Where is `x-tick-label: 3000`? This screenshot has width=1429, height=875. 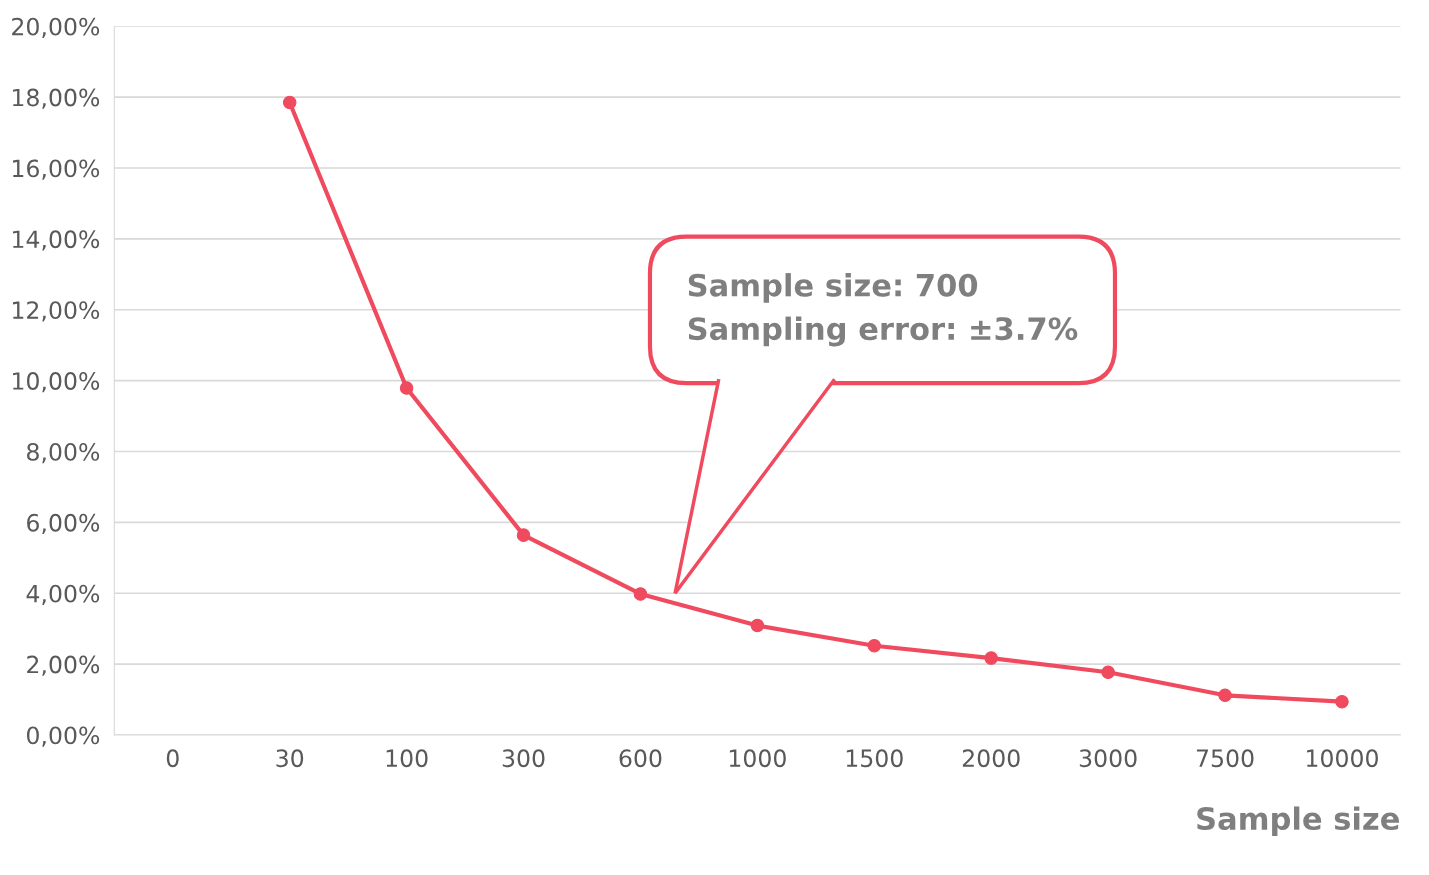 x-tick-label: 3000 is located at coordinates (1108, 758).